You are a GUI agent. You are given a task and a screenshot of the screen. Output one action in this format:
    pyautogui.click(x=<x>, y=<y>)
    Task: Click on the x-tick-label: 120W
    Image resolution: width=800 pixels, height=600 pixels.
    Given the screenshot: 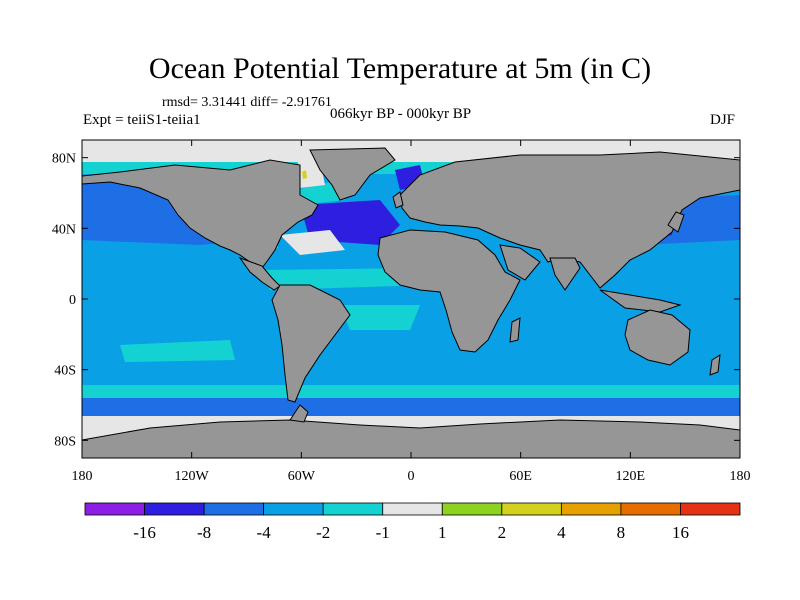 What is the action you would take?
    pyautogui.click(x=192, y=476)
    